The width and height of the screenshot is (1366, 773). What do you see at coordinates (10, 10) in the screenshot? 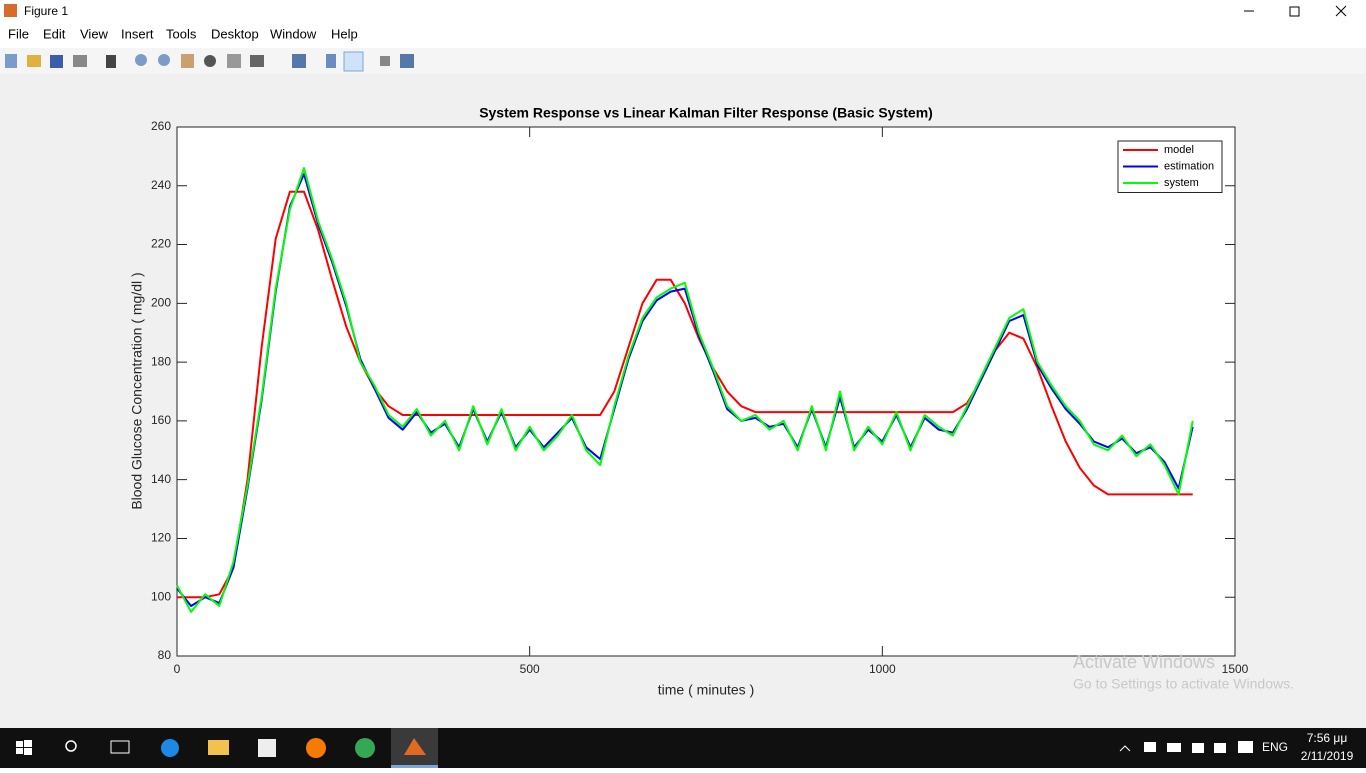
I see `app-icon` at bounding box center [10, 10].